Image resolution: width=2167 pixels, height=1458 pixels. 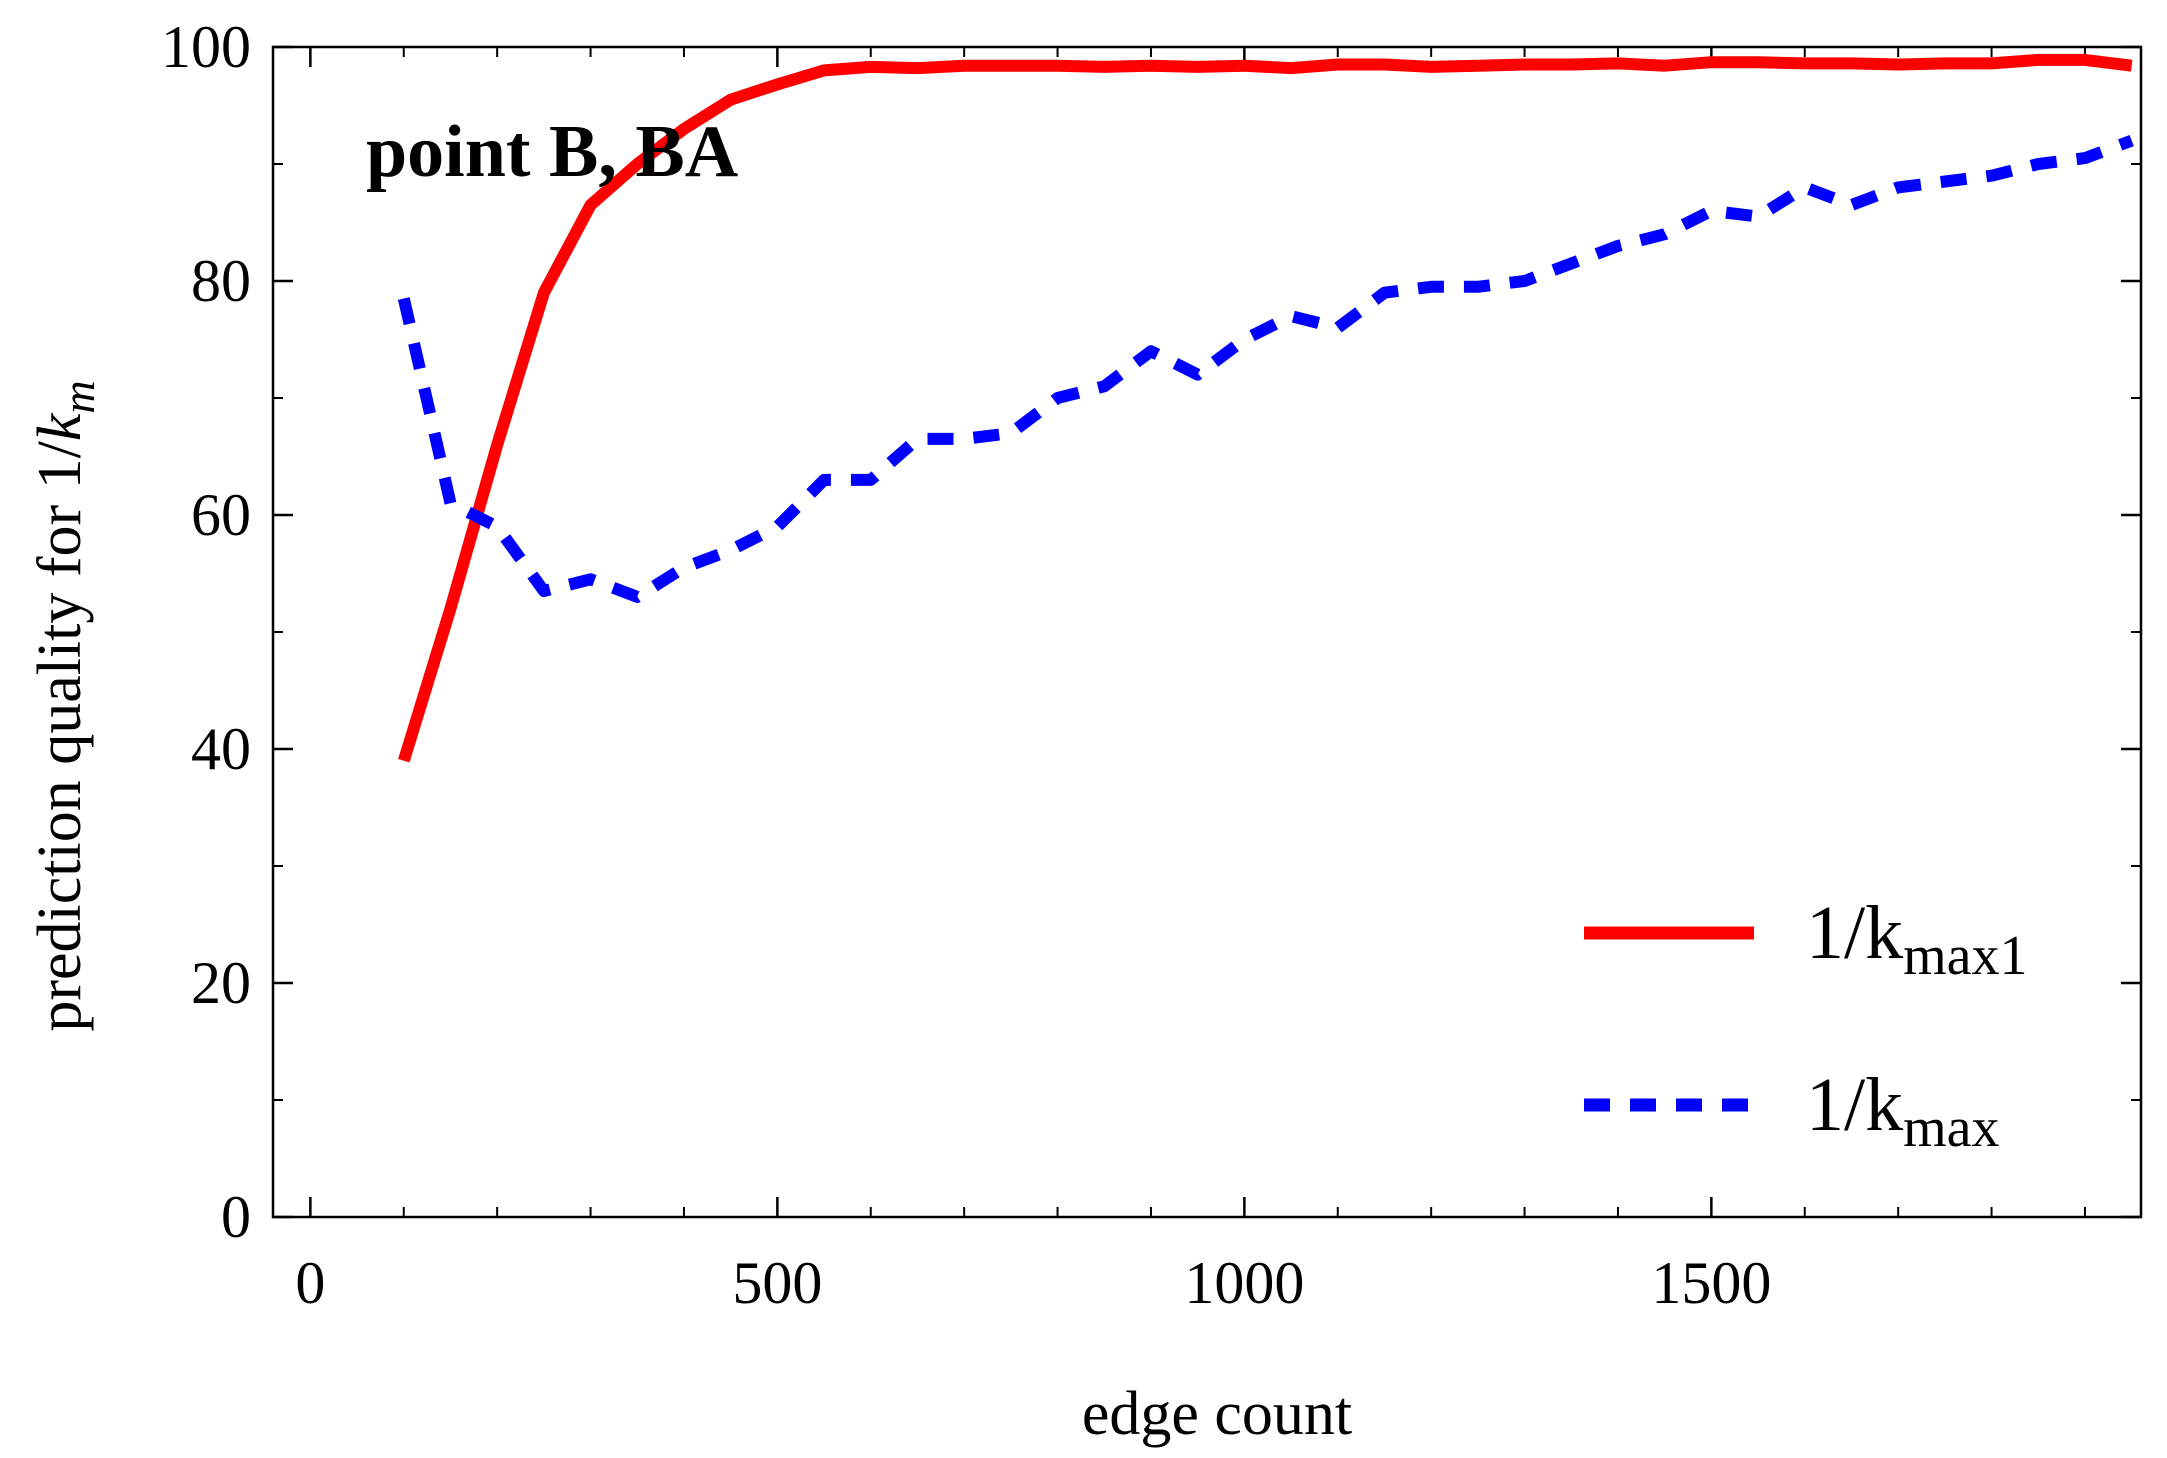 I want to click on legend-label-series-1-sub: max1, so click(x=1965, y=956).